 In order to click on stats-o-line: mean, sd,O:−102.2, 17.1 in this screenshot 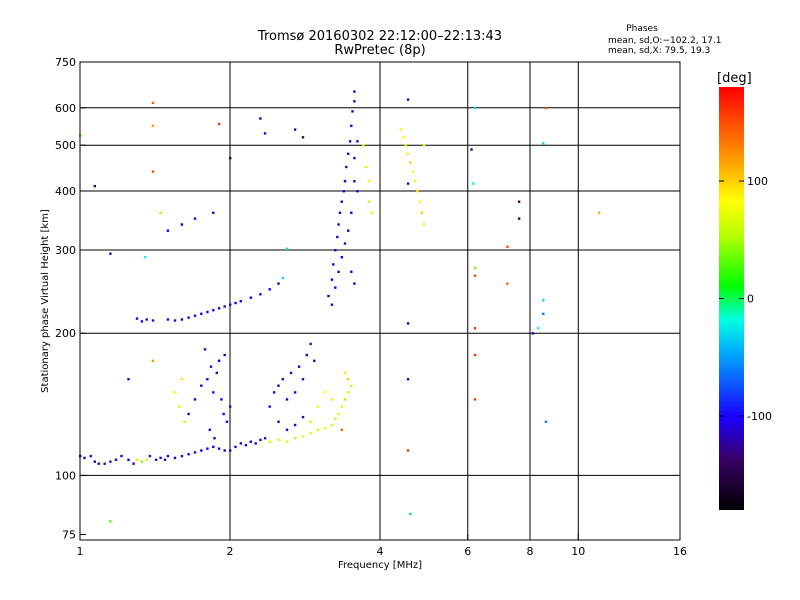, I will do `click(665, 41)`.